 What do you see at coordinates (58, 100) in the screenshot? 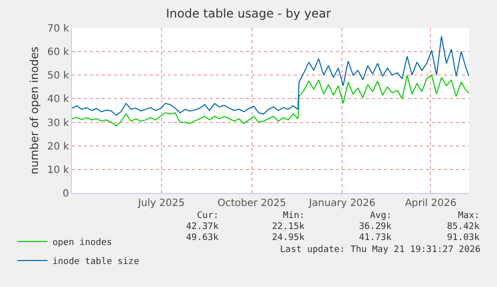
I see `y-tick-label: 40 k` at bounding box center [58, 100].